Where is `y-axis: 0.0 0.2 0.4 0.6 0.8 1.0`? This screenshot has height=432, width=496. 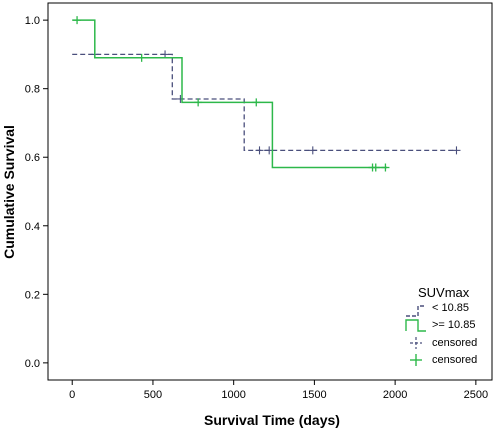
y-axis: 0.0 0.2 0.4 0.6 0.8 1.0 is located at coordinates (36, 192).